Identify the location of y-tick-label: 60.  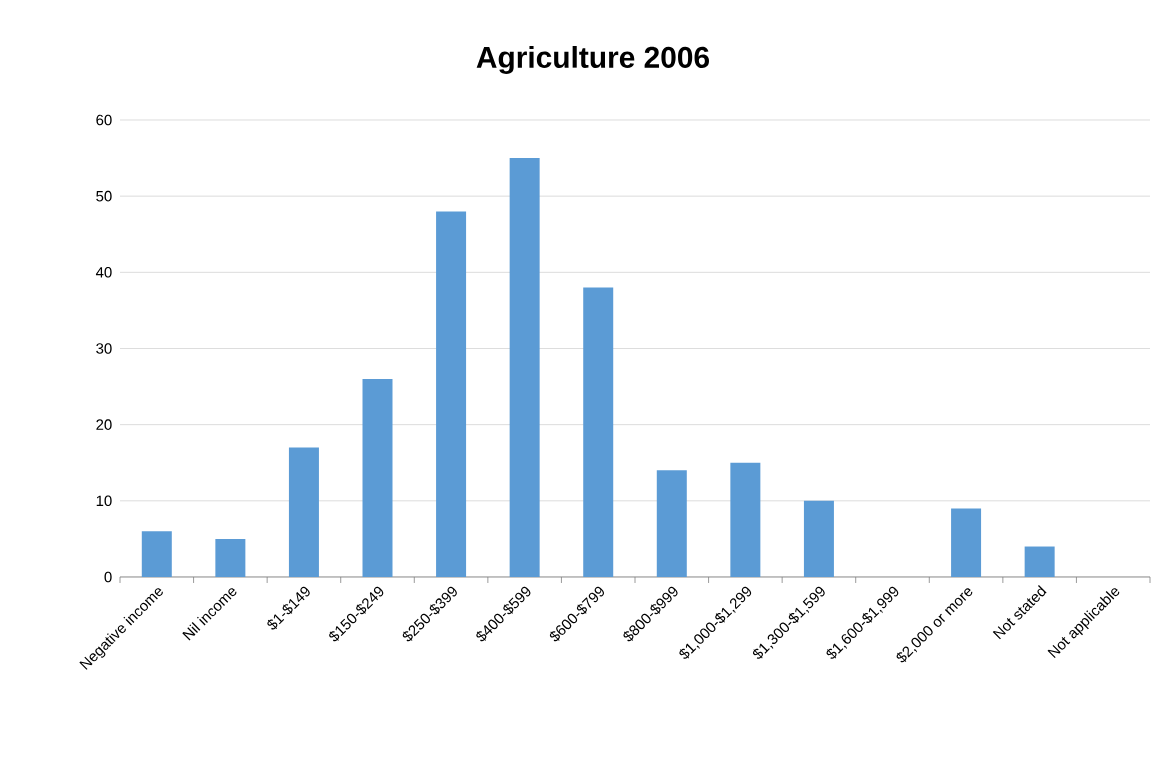
(104, 120).